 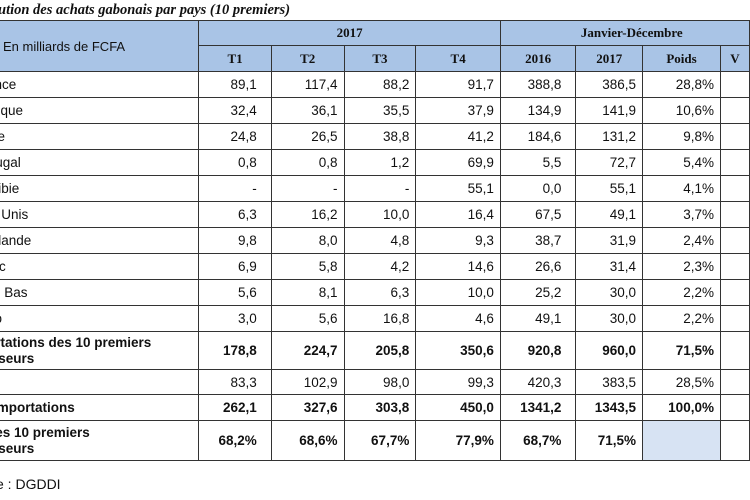 What do you see at coordinates (458, 58) in the screenshot?
I see `col-header-t4: T4` at bounding box center [458, 58].